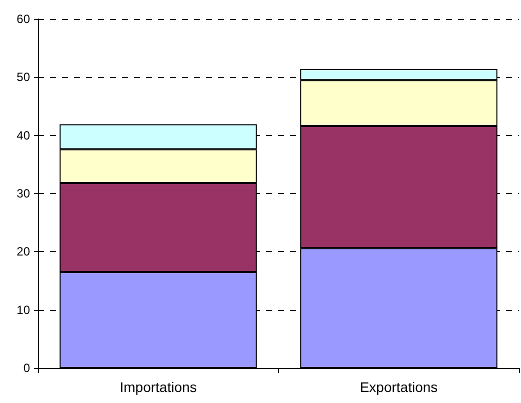 The height and width of the screenshot is (403, 521). I want to click on x-tick-label: Exportations, so click(399, 387).